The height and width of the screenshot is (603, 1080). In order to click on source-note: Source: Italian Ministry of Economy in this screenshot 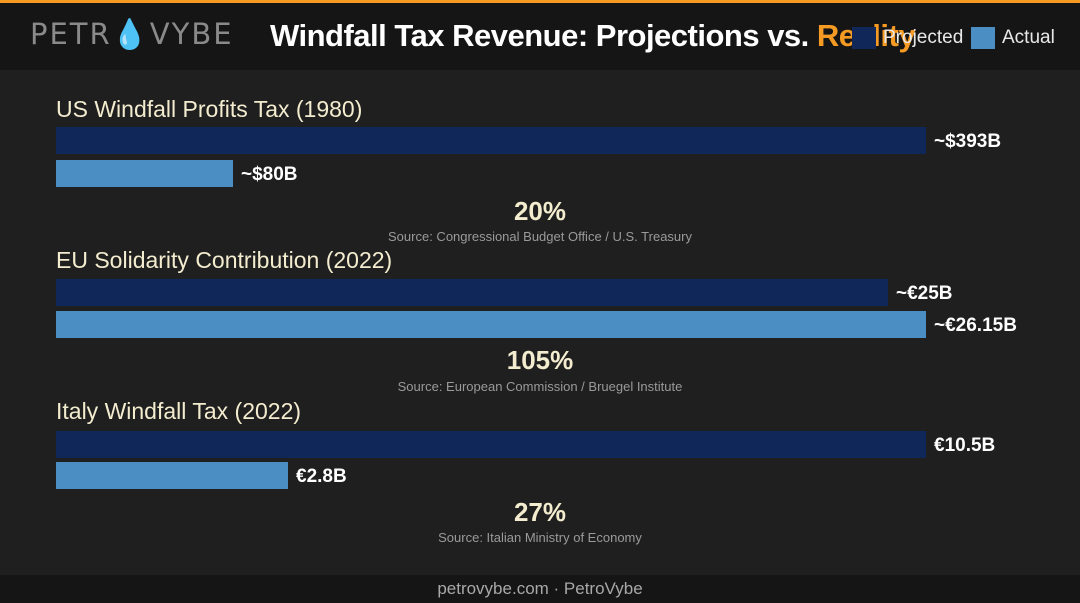, I will do `click(540, 537)`.